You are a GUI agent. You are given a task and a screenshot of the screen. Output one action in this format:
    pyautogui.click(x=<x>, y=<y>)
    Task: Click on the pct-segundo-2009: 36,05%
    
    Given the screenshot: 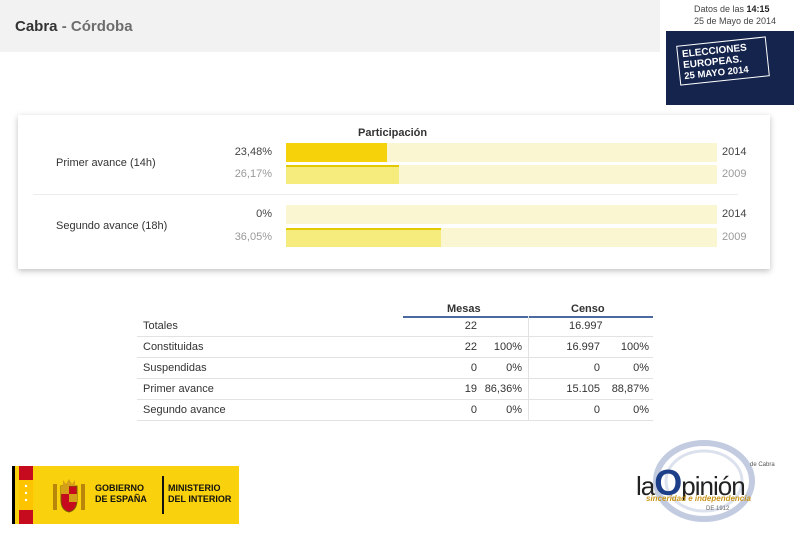 What is the action you would take?
    pyautogui.click(x=253, y=237)
    